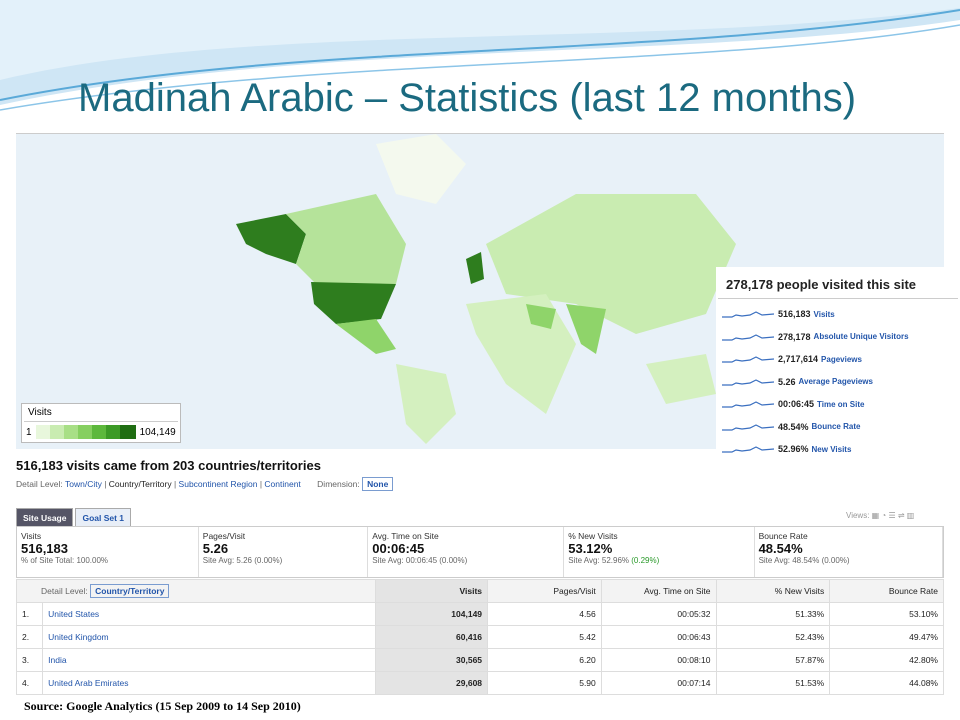  I want to click on tab: Site Usage, so click(45, 517).